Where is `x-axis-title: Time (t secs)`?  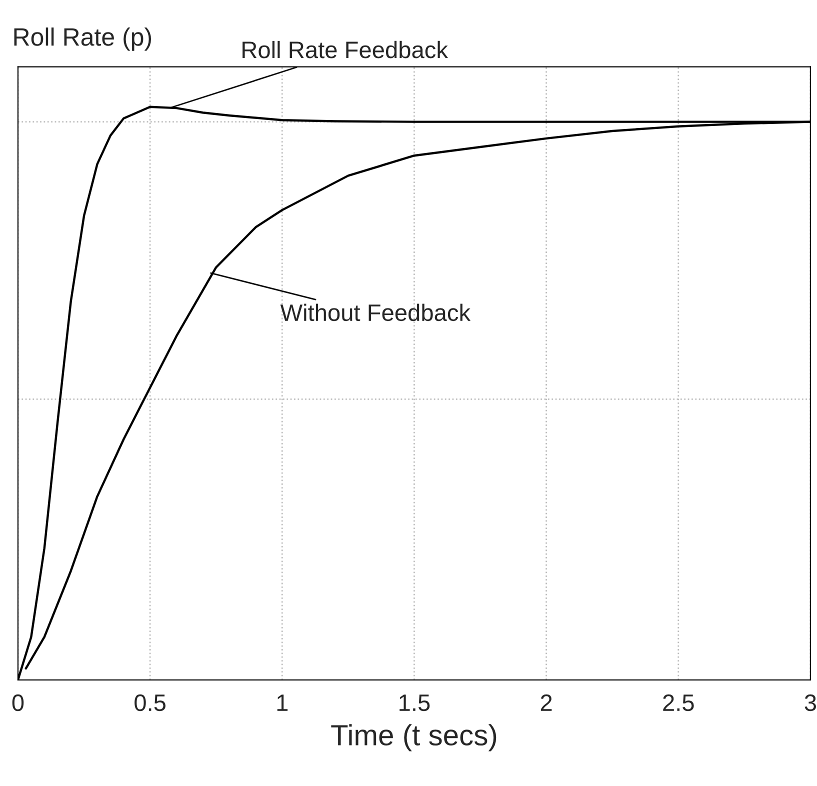
x-axis-title: Time (t secs) is located at coordinates (413, 738).